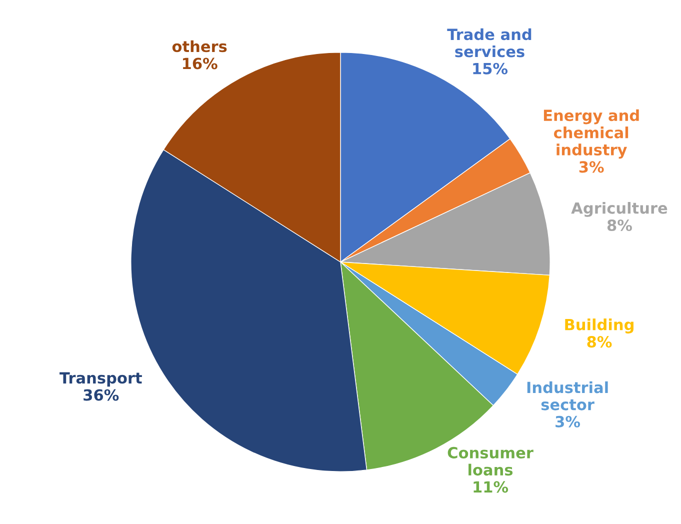  I want to click on data-label: 16%, so click(200, 64).